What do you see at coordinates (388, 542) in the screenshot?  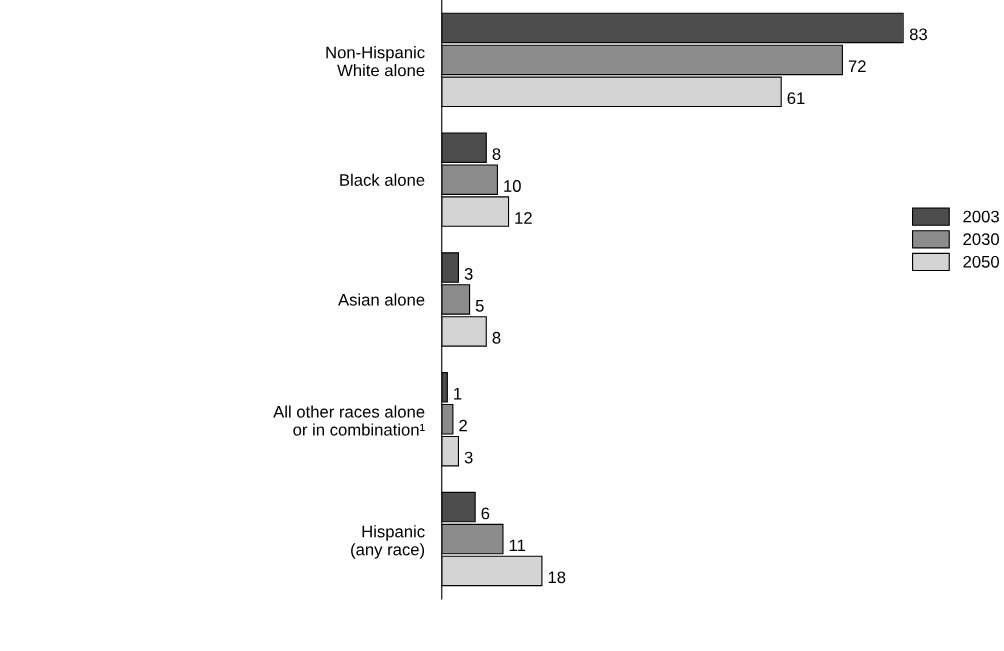 I see `y-tick-label: Hispanic (any race)` at bounding box center [388, 542].